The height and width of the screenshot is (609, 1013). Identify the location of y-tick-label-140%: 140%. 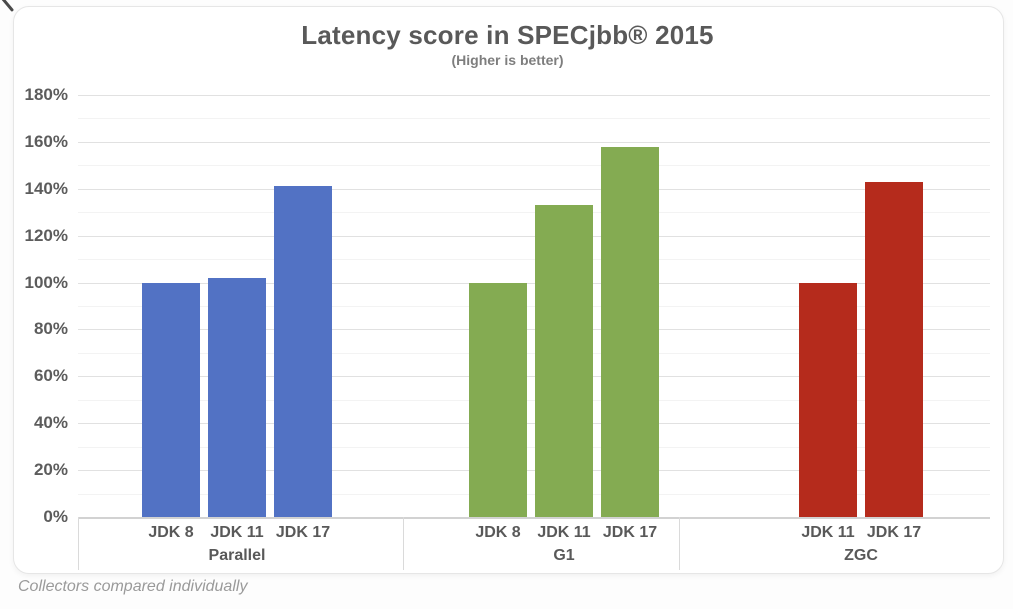
(46, 188).